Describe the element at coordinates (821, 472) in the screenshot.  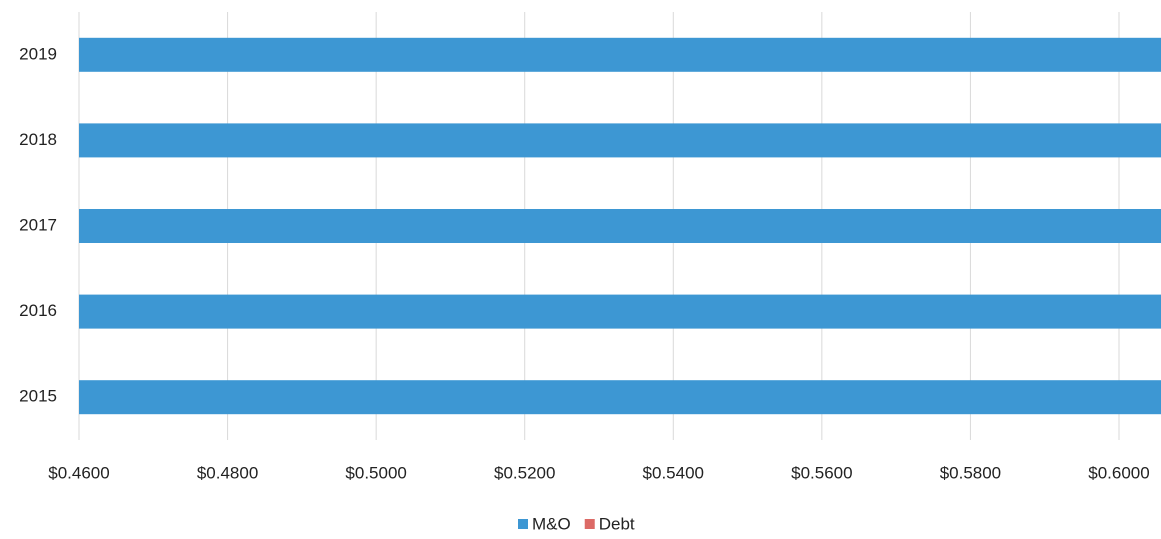
I see `x-tick-label: $0.5600` at that location.